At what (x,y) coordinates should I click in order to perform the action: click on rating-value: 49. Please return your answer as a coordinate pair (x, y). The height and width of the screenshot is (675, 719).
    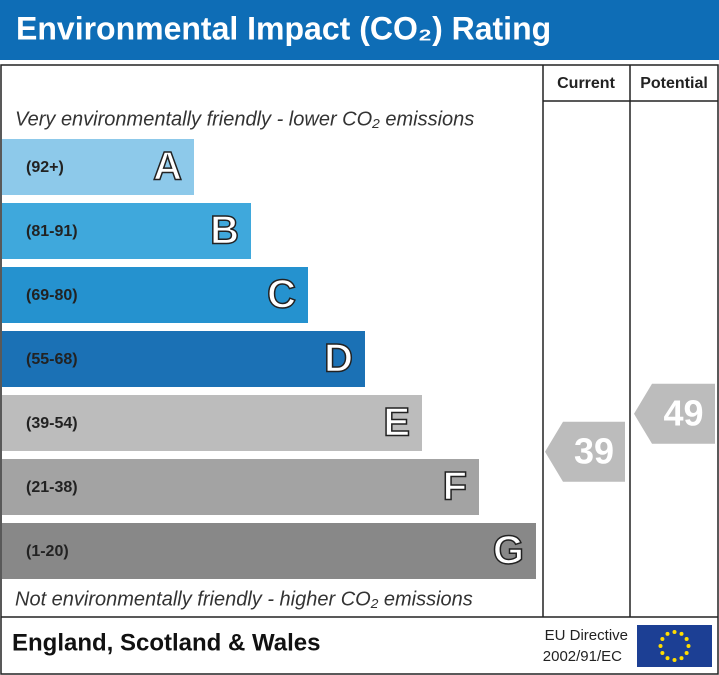
    Looking at the image, I should click on (683, 412).